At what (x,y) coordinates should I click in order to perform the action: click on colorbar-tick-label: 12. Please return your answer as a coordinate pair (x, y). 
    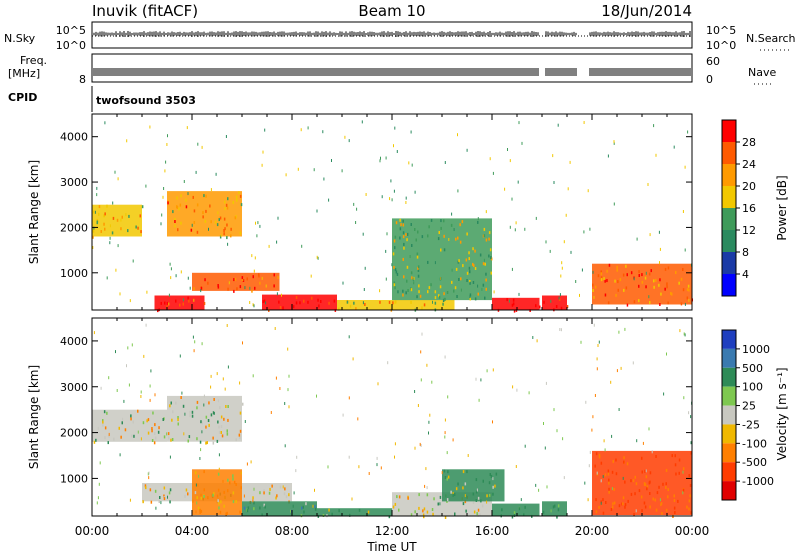
    Looking at the image, I should click on (749, 230).